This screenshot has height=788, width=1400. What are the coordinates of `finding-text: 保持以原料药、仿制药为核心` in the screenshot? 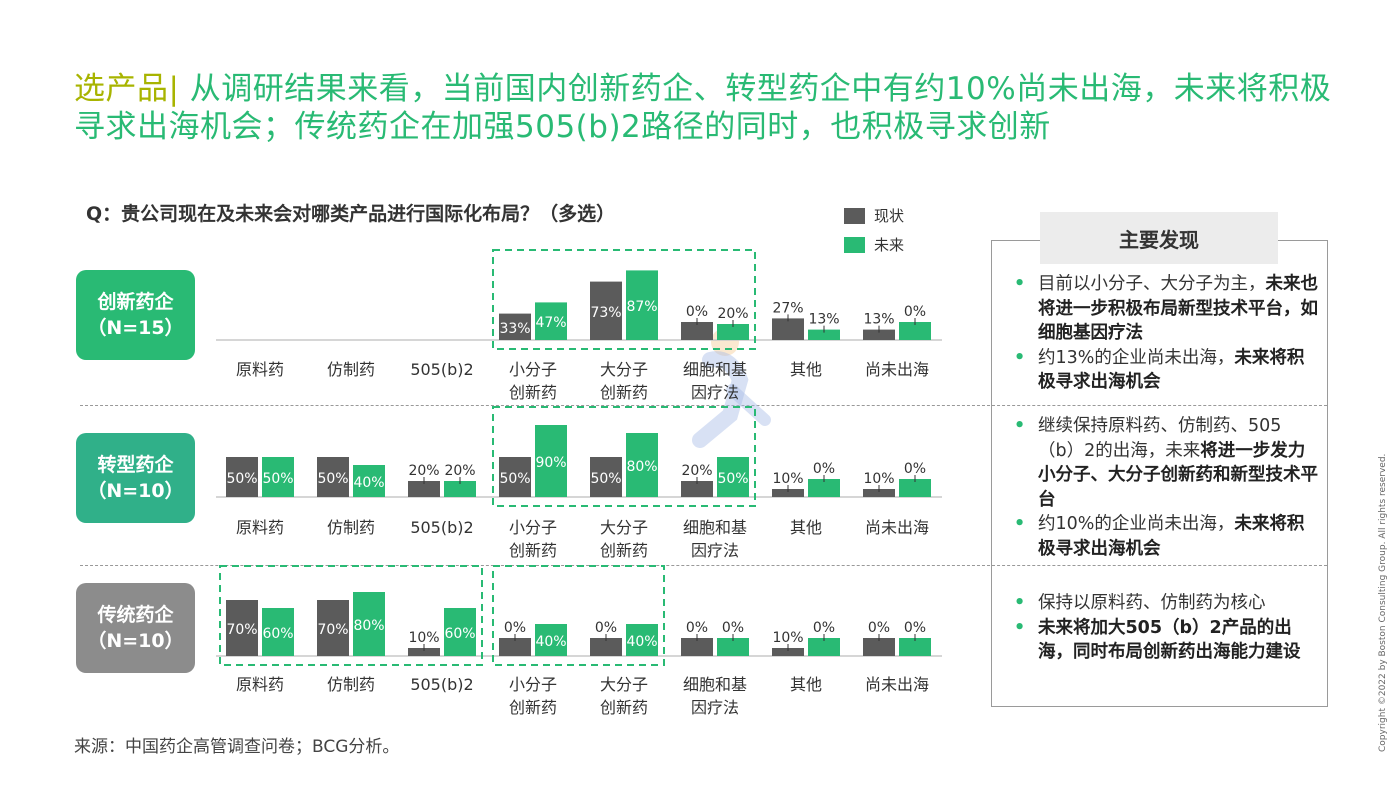 It's located at (1152, 603).